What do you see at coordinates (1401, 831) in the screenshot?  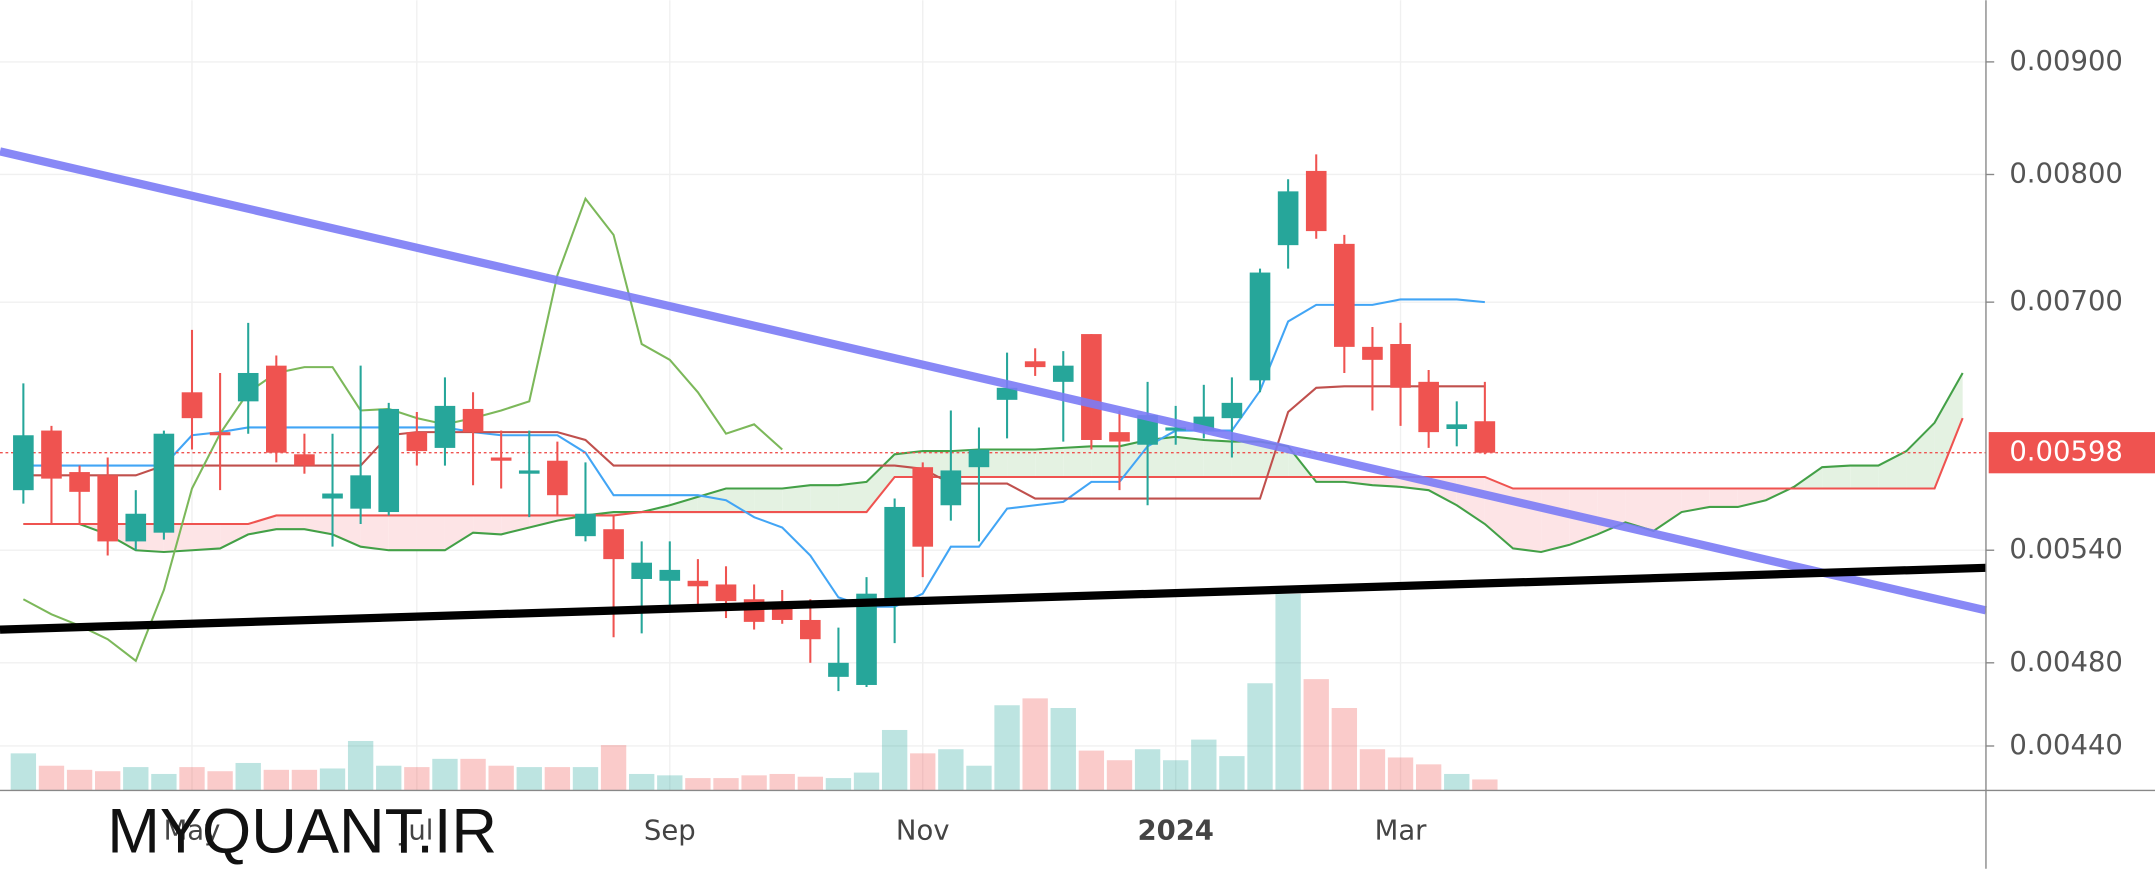 I see `x-tick-label: Mar` at bounding box center [1401, 831].